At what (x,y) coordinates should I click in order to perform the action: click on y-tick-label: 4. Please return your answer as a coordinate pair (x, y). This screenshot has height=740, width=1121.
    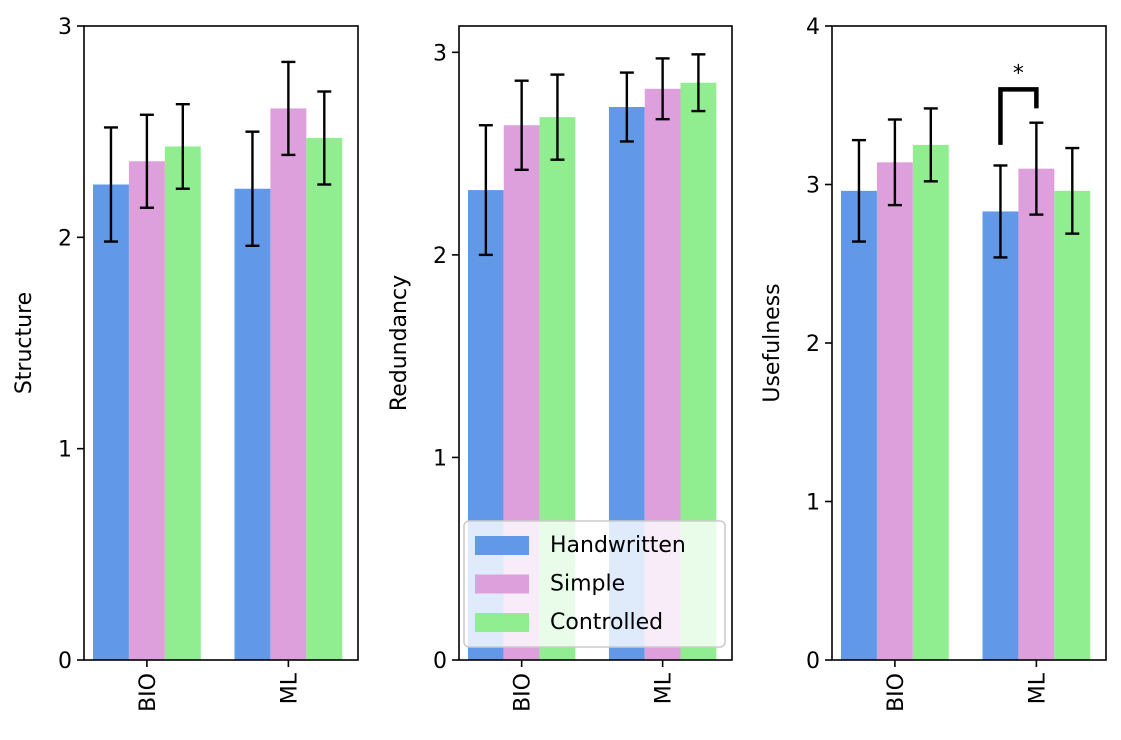
    Looking at the image, I should click on (813, 27).